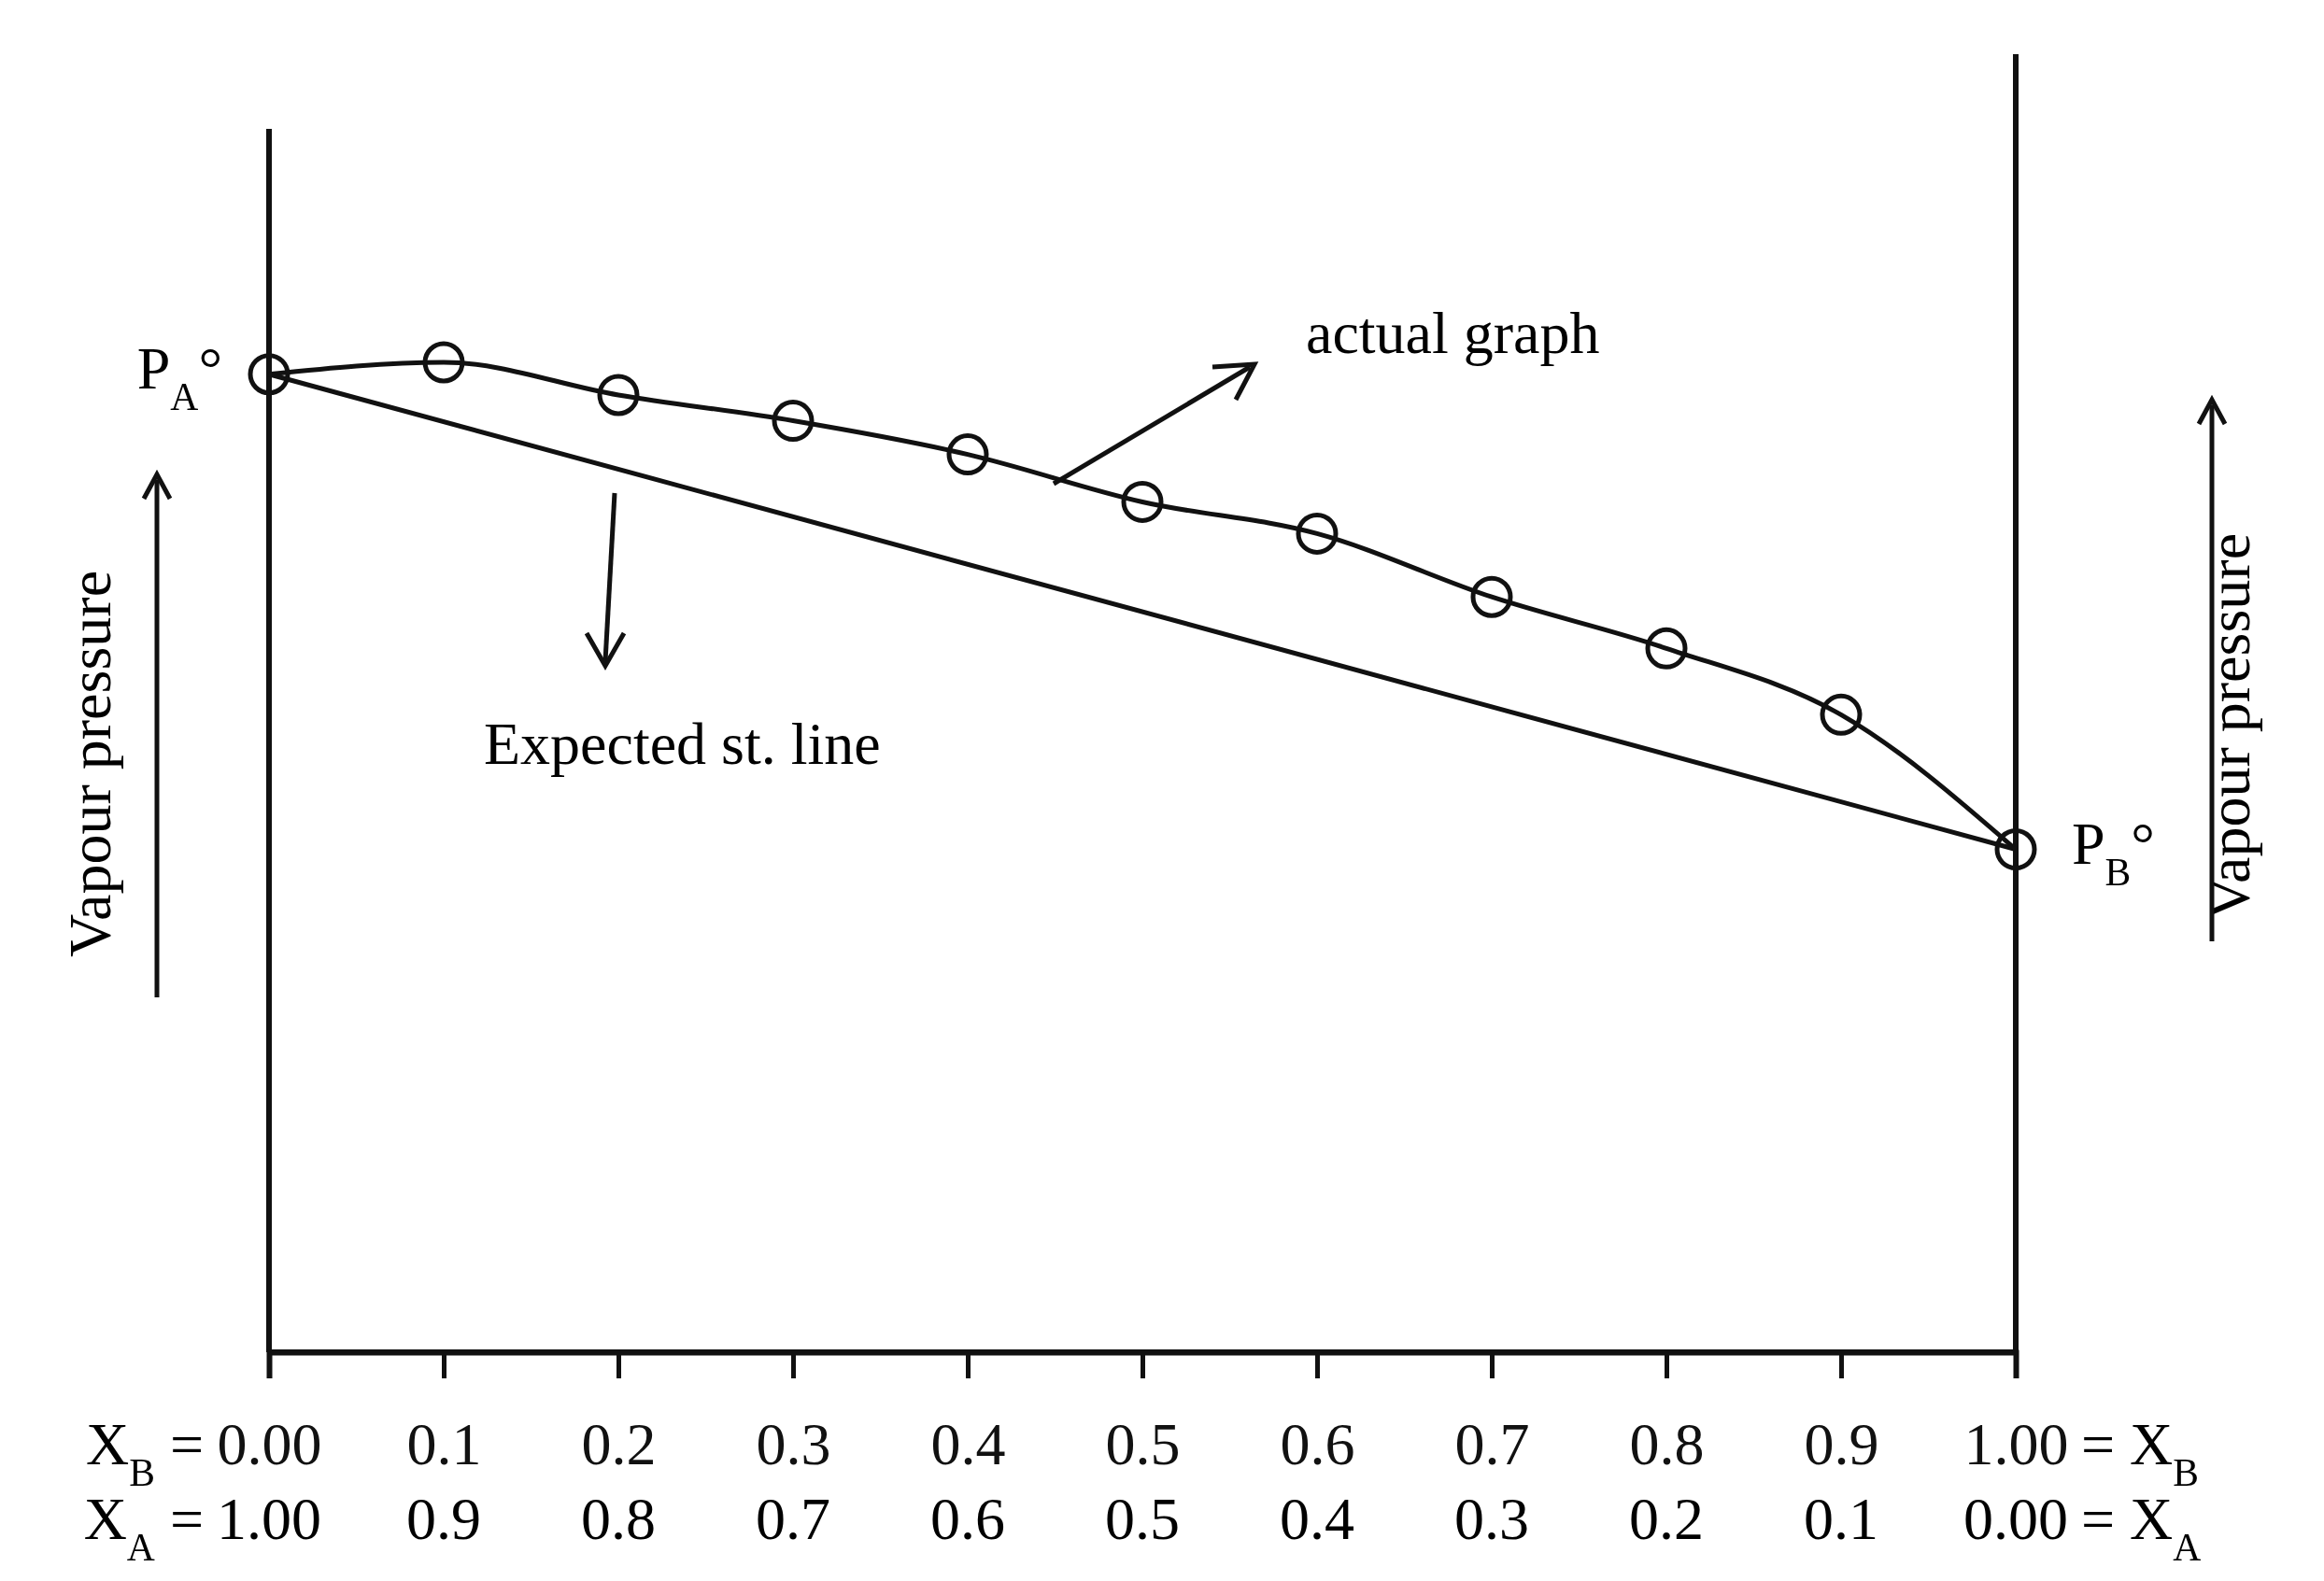 This screenshot has width=2324, height=1581. Describe the element at coordinates (1841, 1444) in the screenshot. I see `x-tick-label: 0.9` at that location.